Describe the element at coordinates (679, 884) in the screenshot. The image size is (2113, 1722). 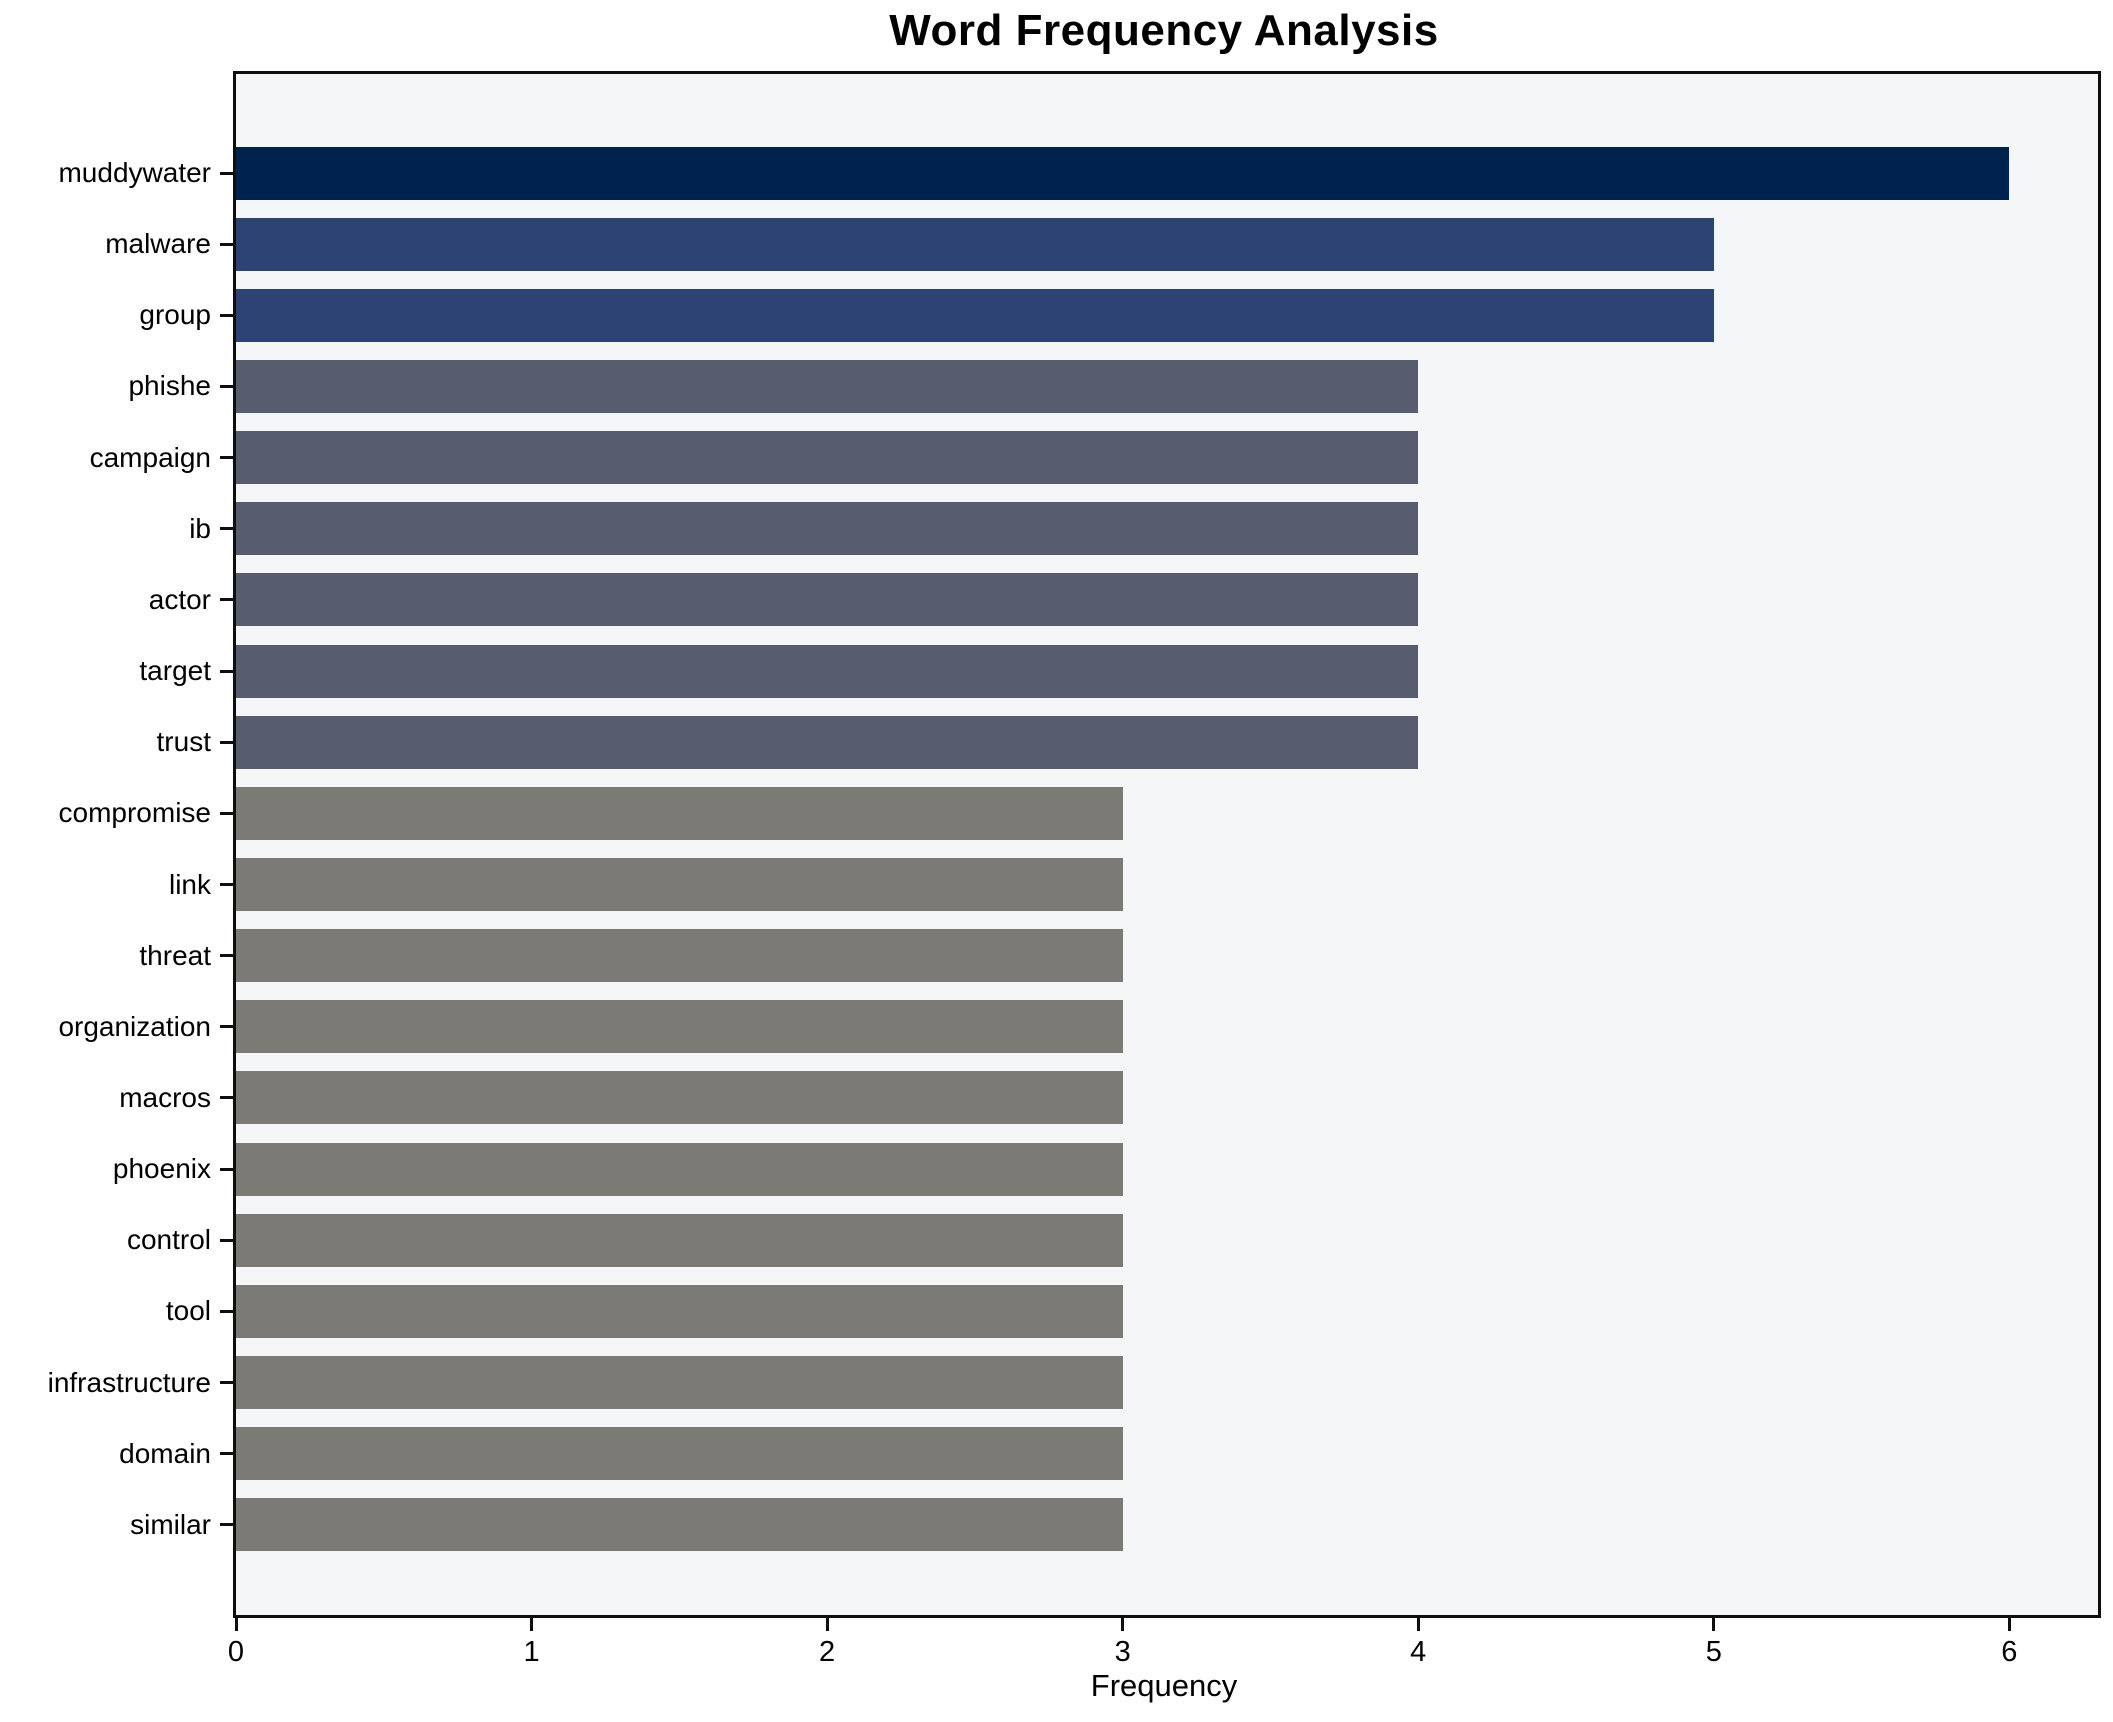
I see `bar-link` at that location.